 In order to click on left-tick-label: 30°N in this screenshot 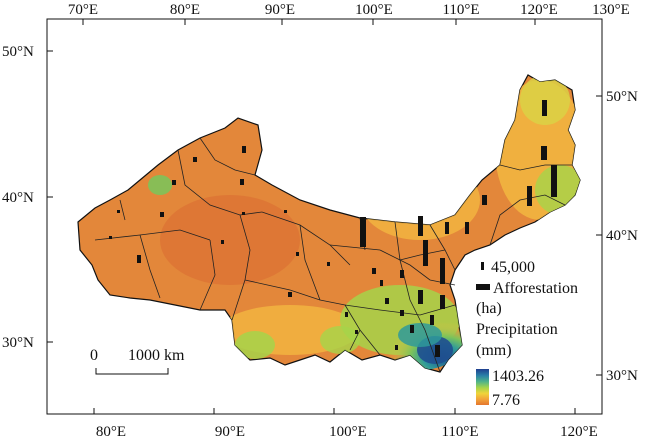, I will do `click(18, 343)`.